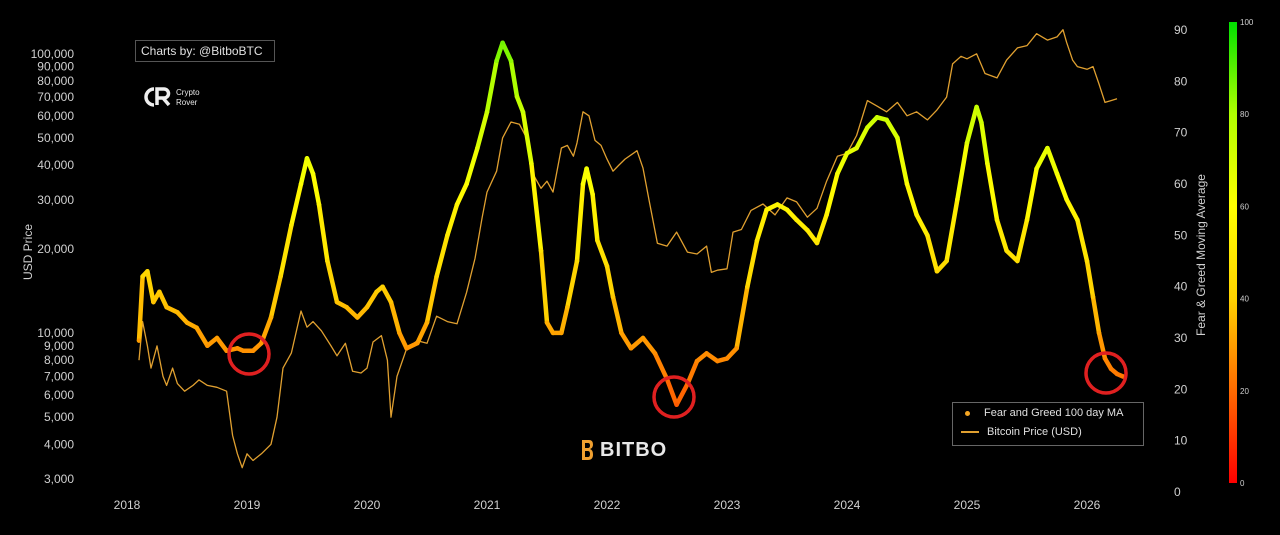 The height and width of the screenshot is (535, 1280). Describe the element at coordinates (634, 449) in the screenshot. I see `brand-text: BITBO` at that location.